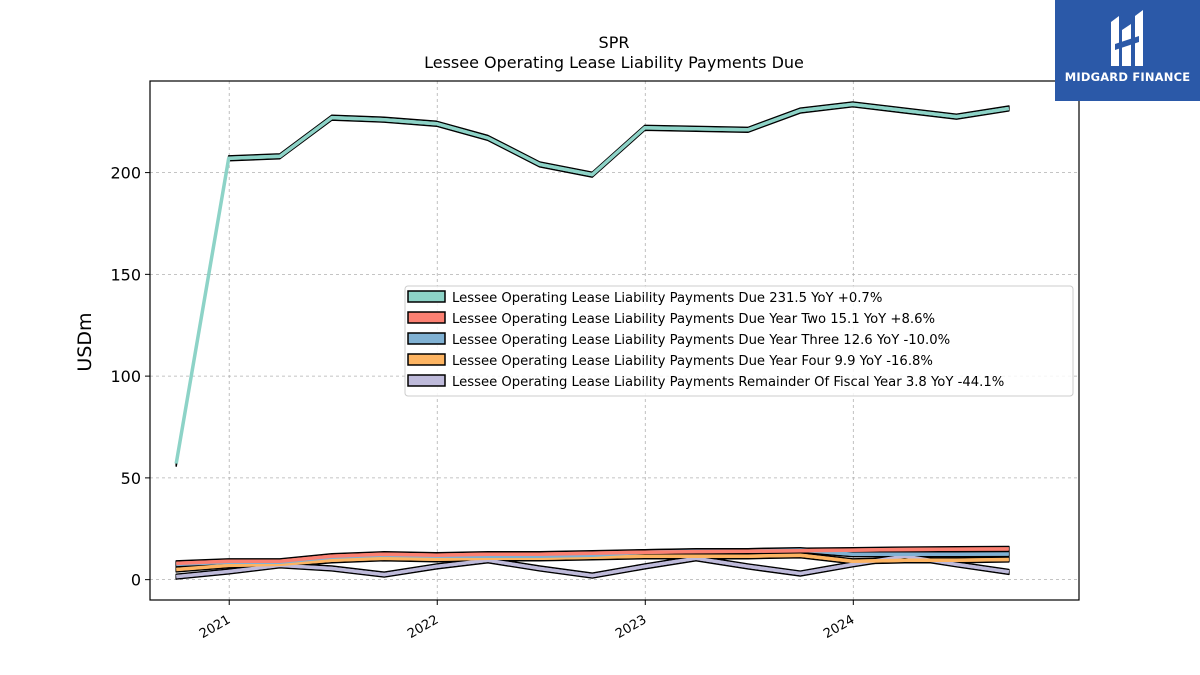 The width and height of the screenshot is (1200, 675). Describe the element at coordinates (631, 627) in the screenshot. I see `x-tick-label: 2023` at that location.